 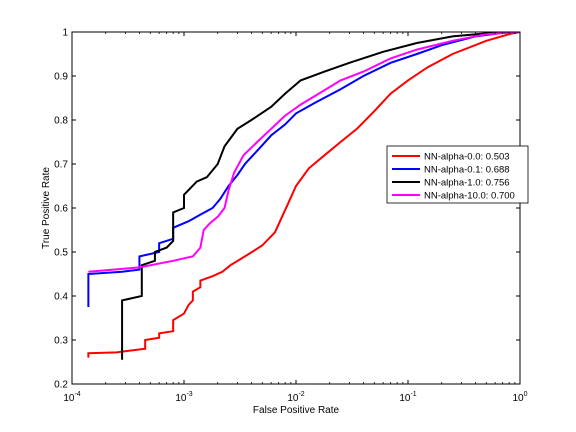 I want to click on y-tick-label-7: 0.9, so click(x=61, y=77).